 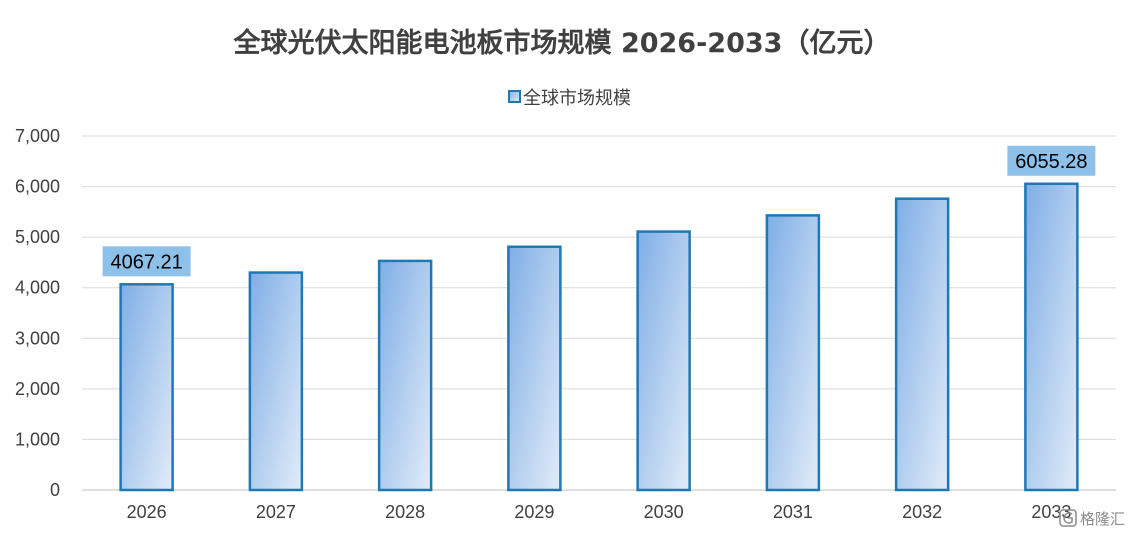 I want to click on bar-2033, so click(x=1051, y=337).